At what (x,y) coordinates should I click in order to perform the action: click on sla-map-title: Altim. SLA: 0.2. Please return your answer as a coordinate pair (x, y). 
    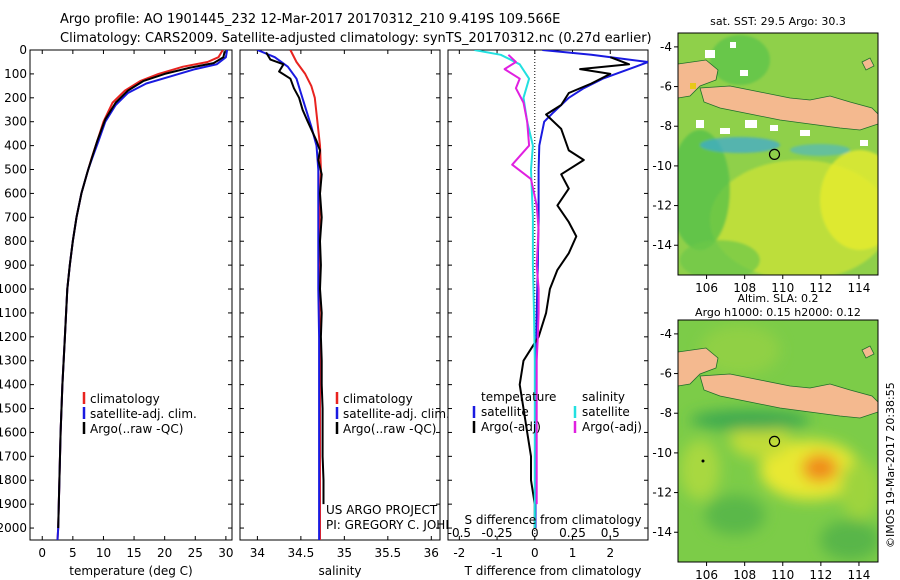
    Looking at the image, I should click on (777, 298).